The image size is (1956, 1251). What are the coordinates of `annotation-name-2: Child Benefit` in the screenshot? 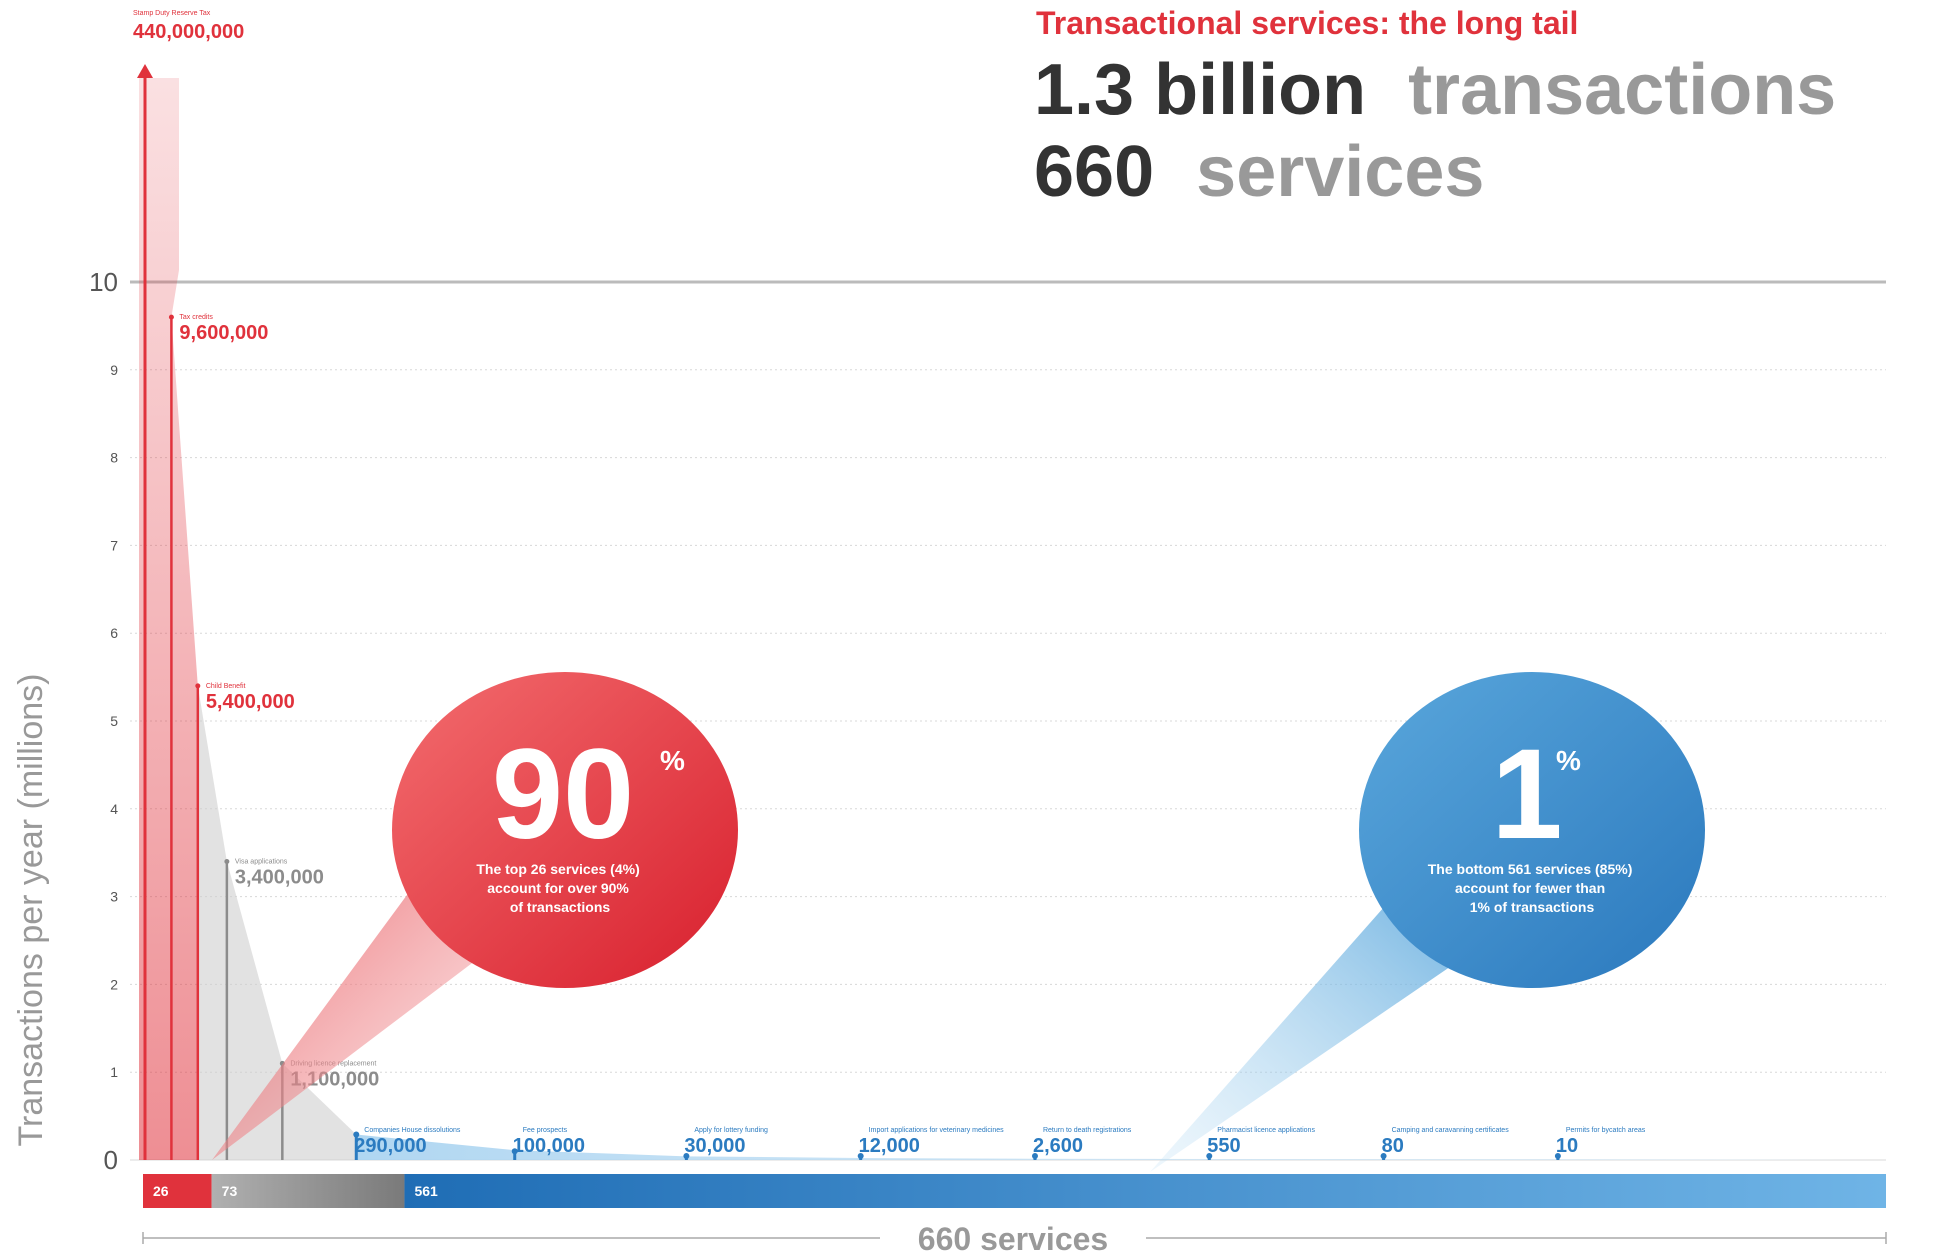 It's located at (226, 686).